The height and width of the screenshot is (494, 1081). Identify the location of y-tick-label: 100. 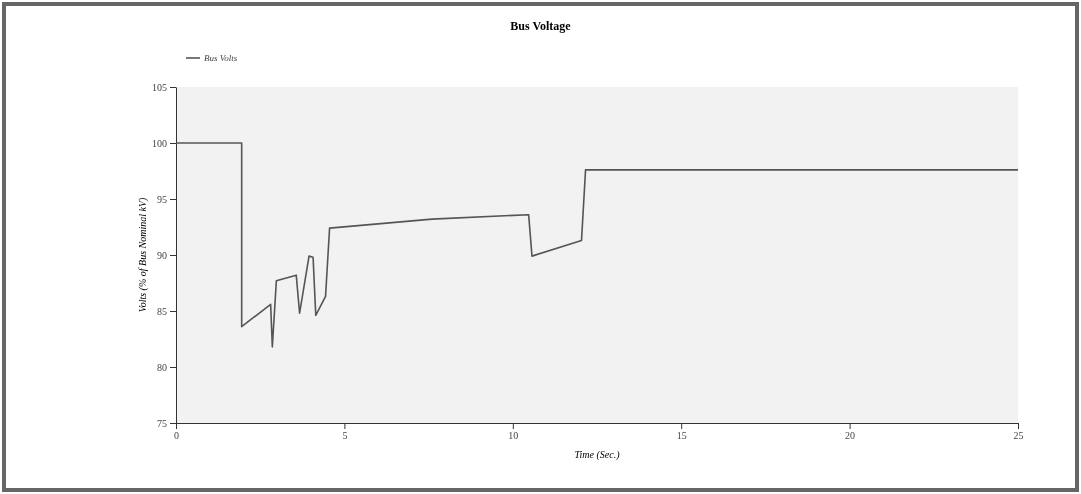
(159, 143).